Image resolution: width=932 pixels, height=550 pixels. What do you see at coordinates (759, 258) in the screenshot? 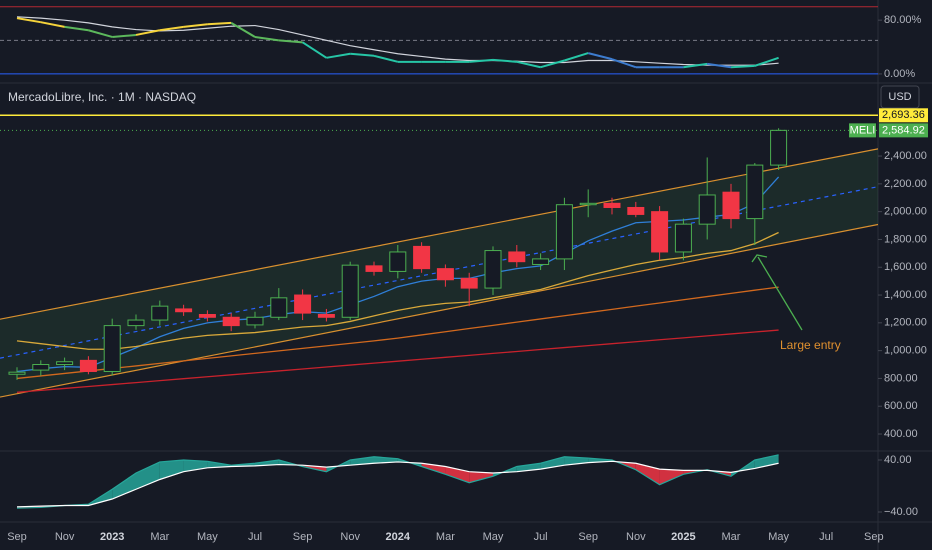
I see `annotation-arrowhead` at bounding box center [759, 258].